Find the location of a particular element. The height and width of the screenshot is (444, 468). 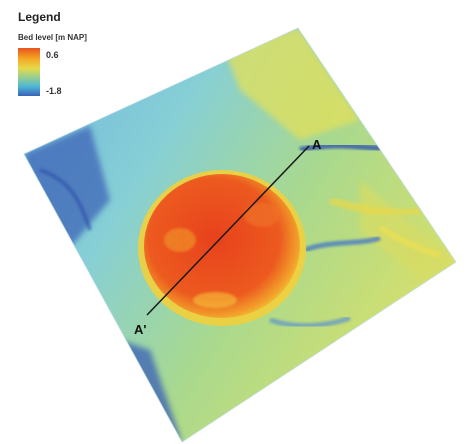

legend-subtitle: Bed level [m NAP] is located at coordinates (52, 37).